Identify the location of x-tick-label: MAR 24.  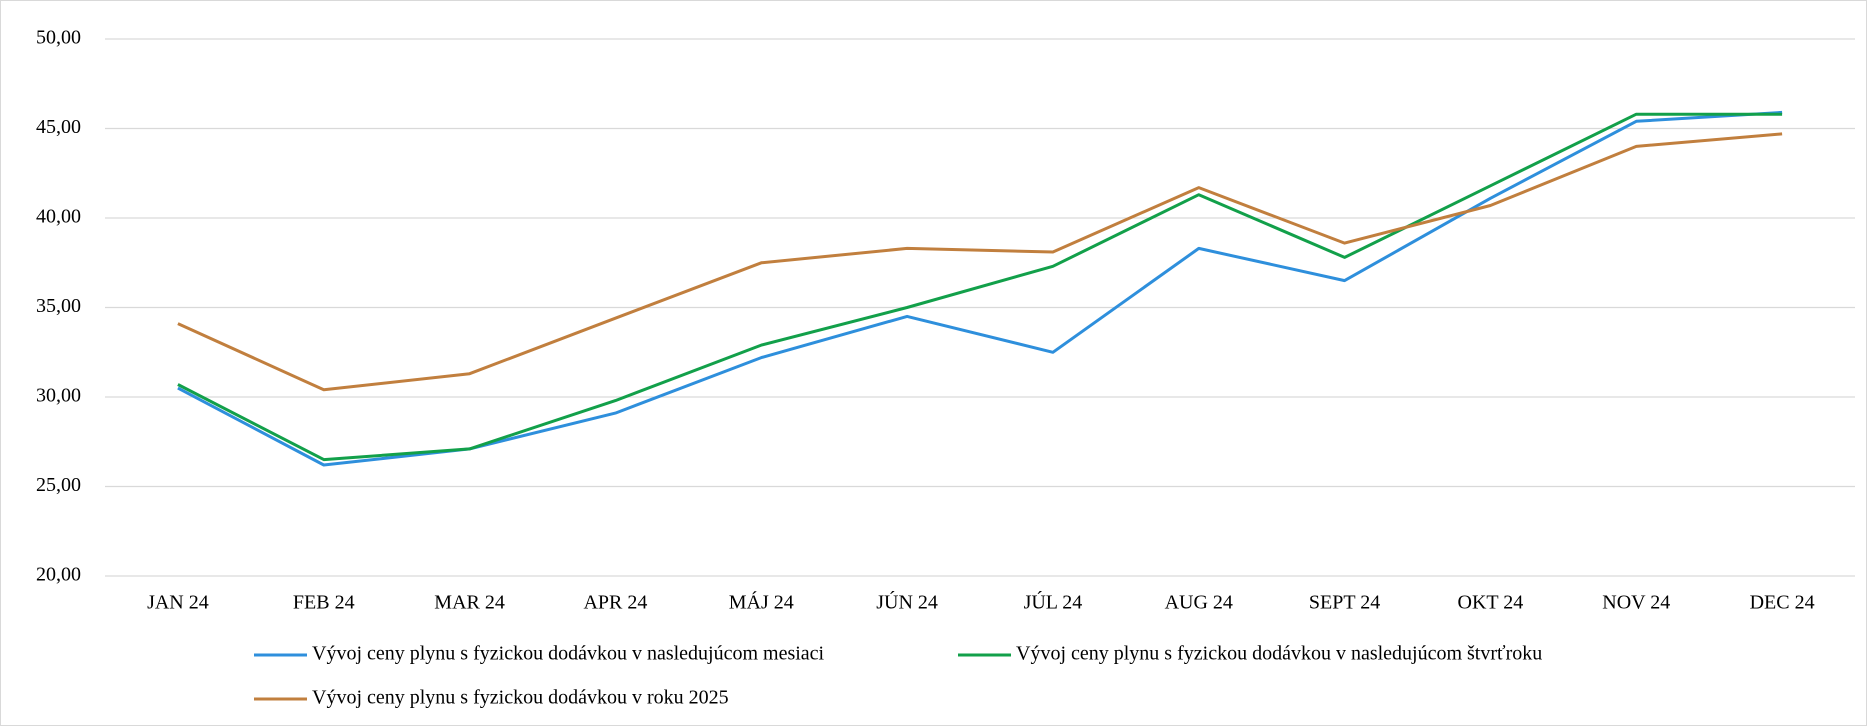
(469, 603).